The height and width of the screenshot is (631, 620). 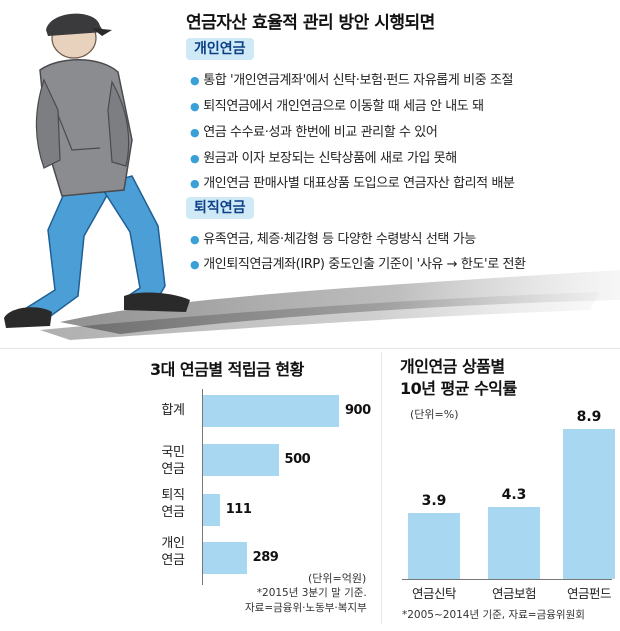 What do you see at coordinates (458, 377) in the screenshot?
I see `chart-title: 개인연금 상품별 10년 평균 수익률` at bounding box center [458, 377].